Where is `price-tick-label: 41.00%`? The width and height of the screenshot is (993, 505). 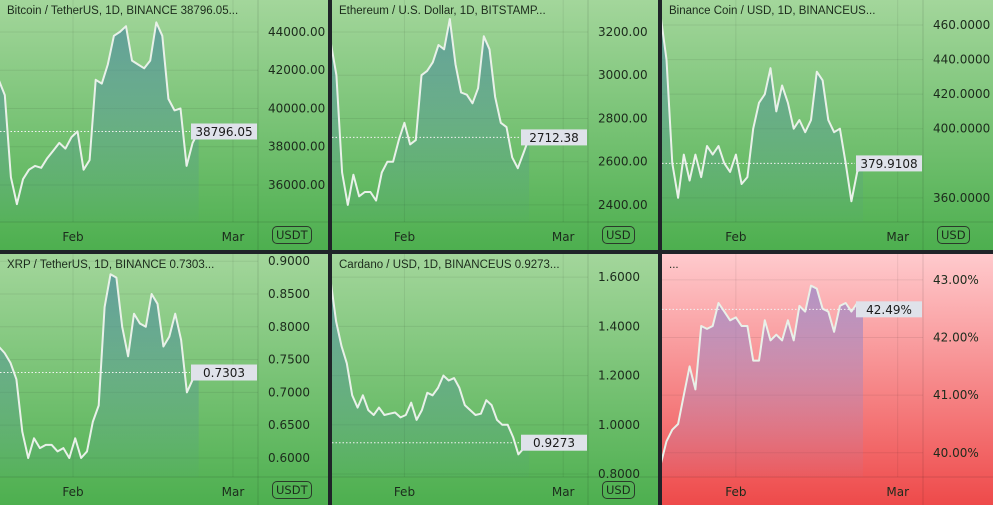 price-tick-label: 41.00% is located at coordinates (956, 395).